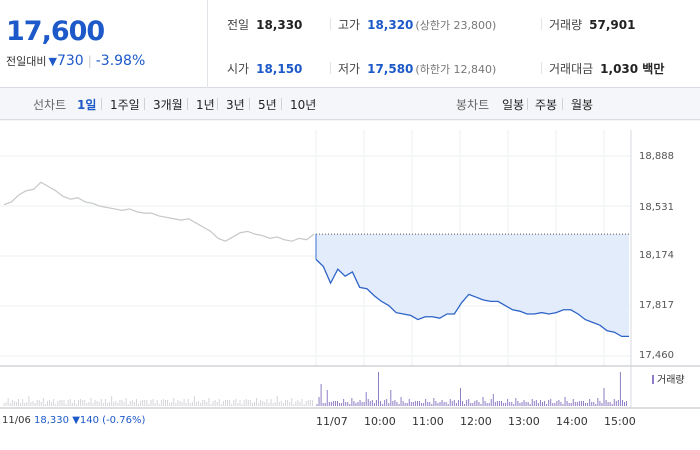  Describe the element at coordinates (159, 211) in the screenshot. I see `series-line-prev-day` at that location.